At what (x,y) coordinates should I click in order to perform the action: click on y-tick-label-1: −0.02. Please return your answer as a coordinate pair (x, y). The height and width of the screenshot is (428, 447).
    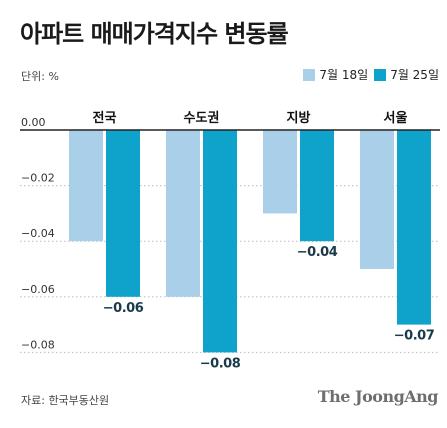
    Looking at the image, I should click on (38, 178).